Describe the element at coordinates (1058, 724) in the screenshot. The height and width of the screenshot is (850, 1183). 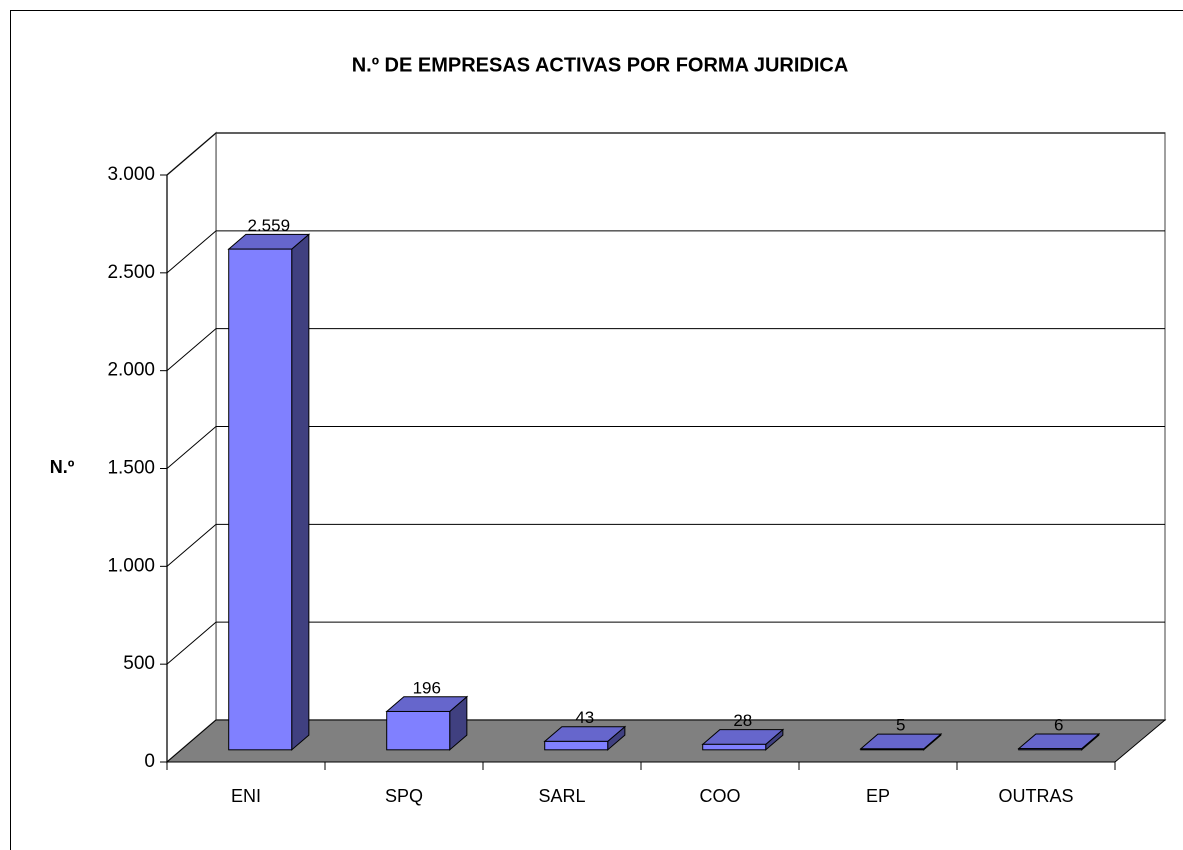
I see `value-label: 6` at that location.